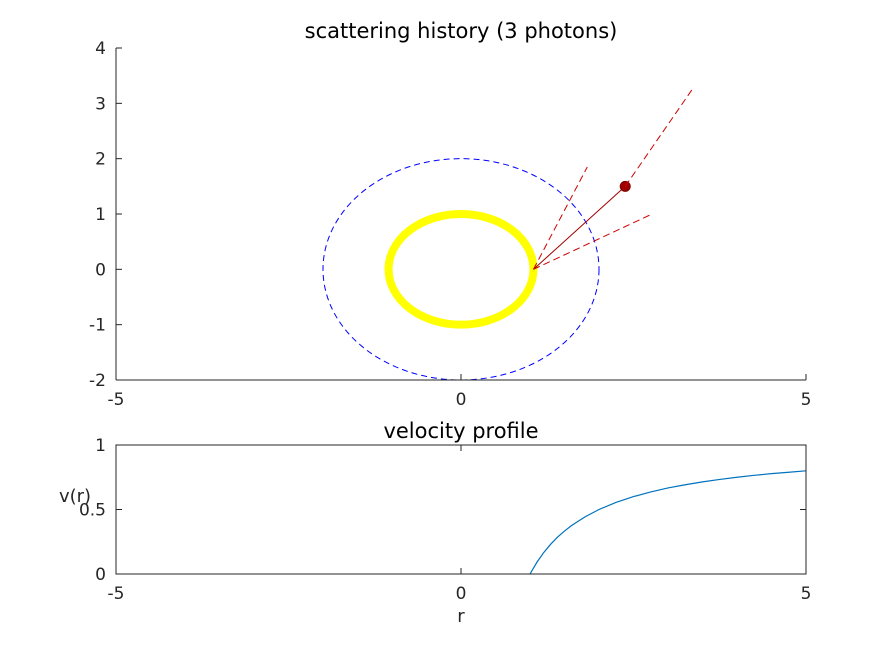 The image size is (891, 645). What do you see at coordinates (461, 31) in the screenshot?
I see `scattering-chart-title: scattering history (3 photons)` at bounding box center [461, 31].